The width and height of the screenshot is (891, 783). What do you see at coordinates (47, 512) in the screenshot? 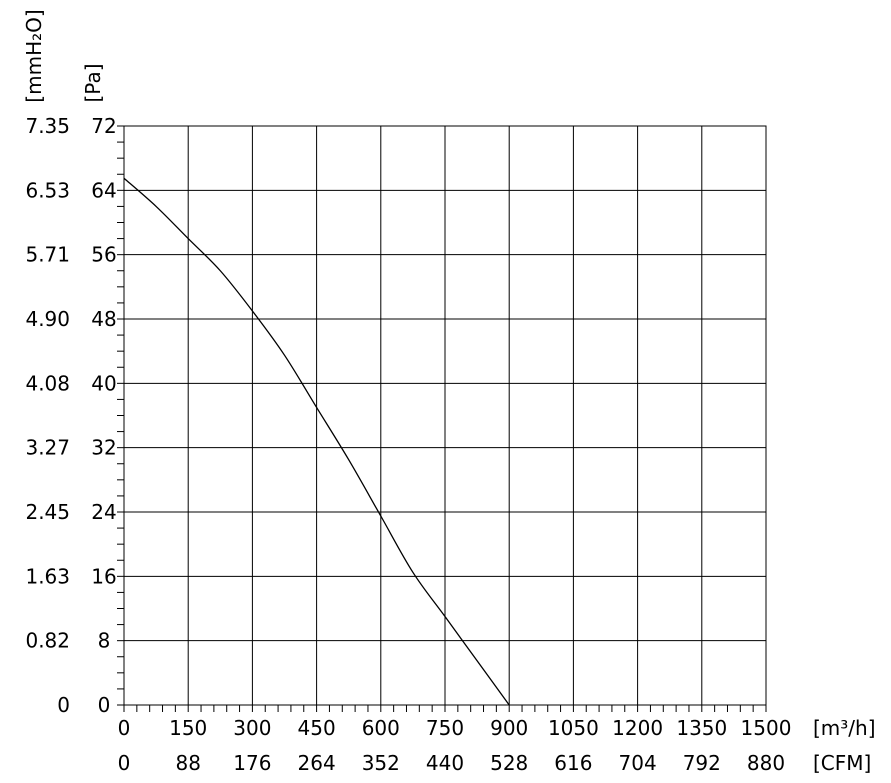
I see `y-tick-label-mmh2o: 2.45` at bounding box center [47, 512].